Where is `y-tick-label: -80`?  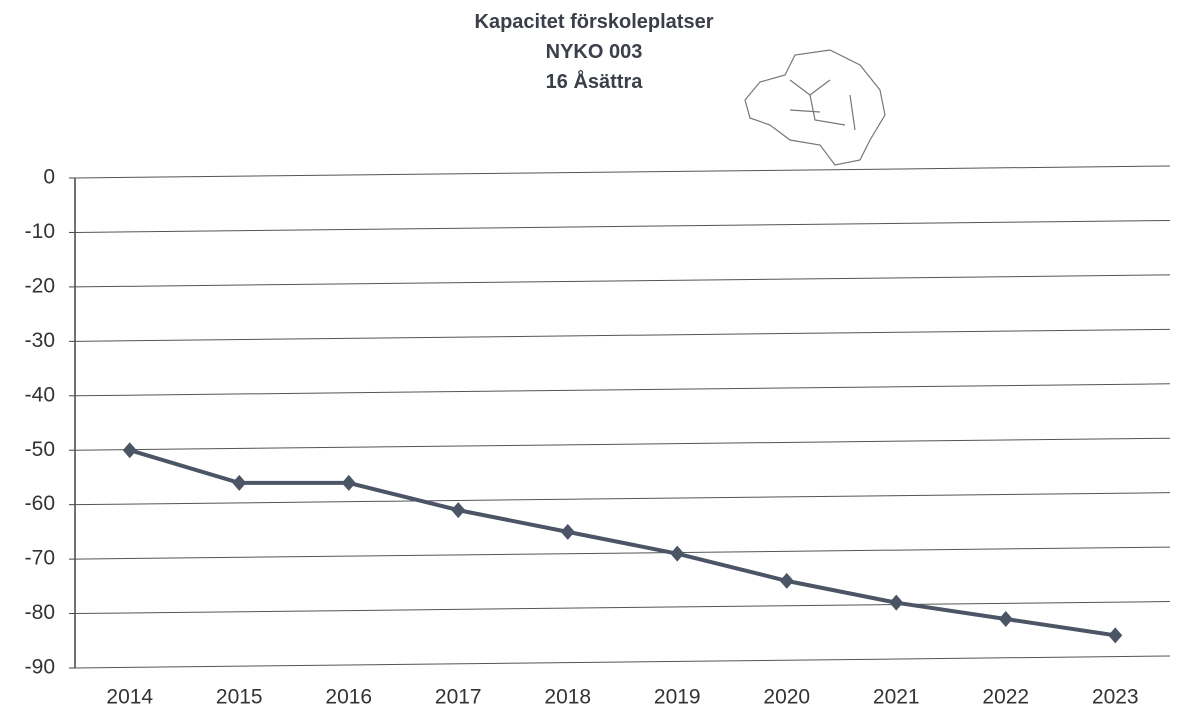
y-tick-label: -80 is located at coordinates (40, 612).